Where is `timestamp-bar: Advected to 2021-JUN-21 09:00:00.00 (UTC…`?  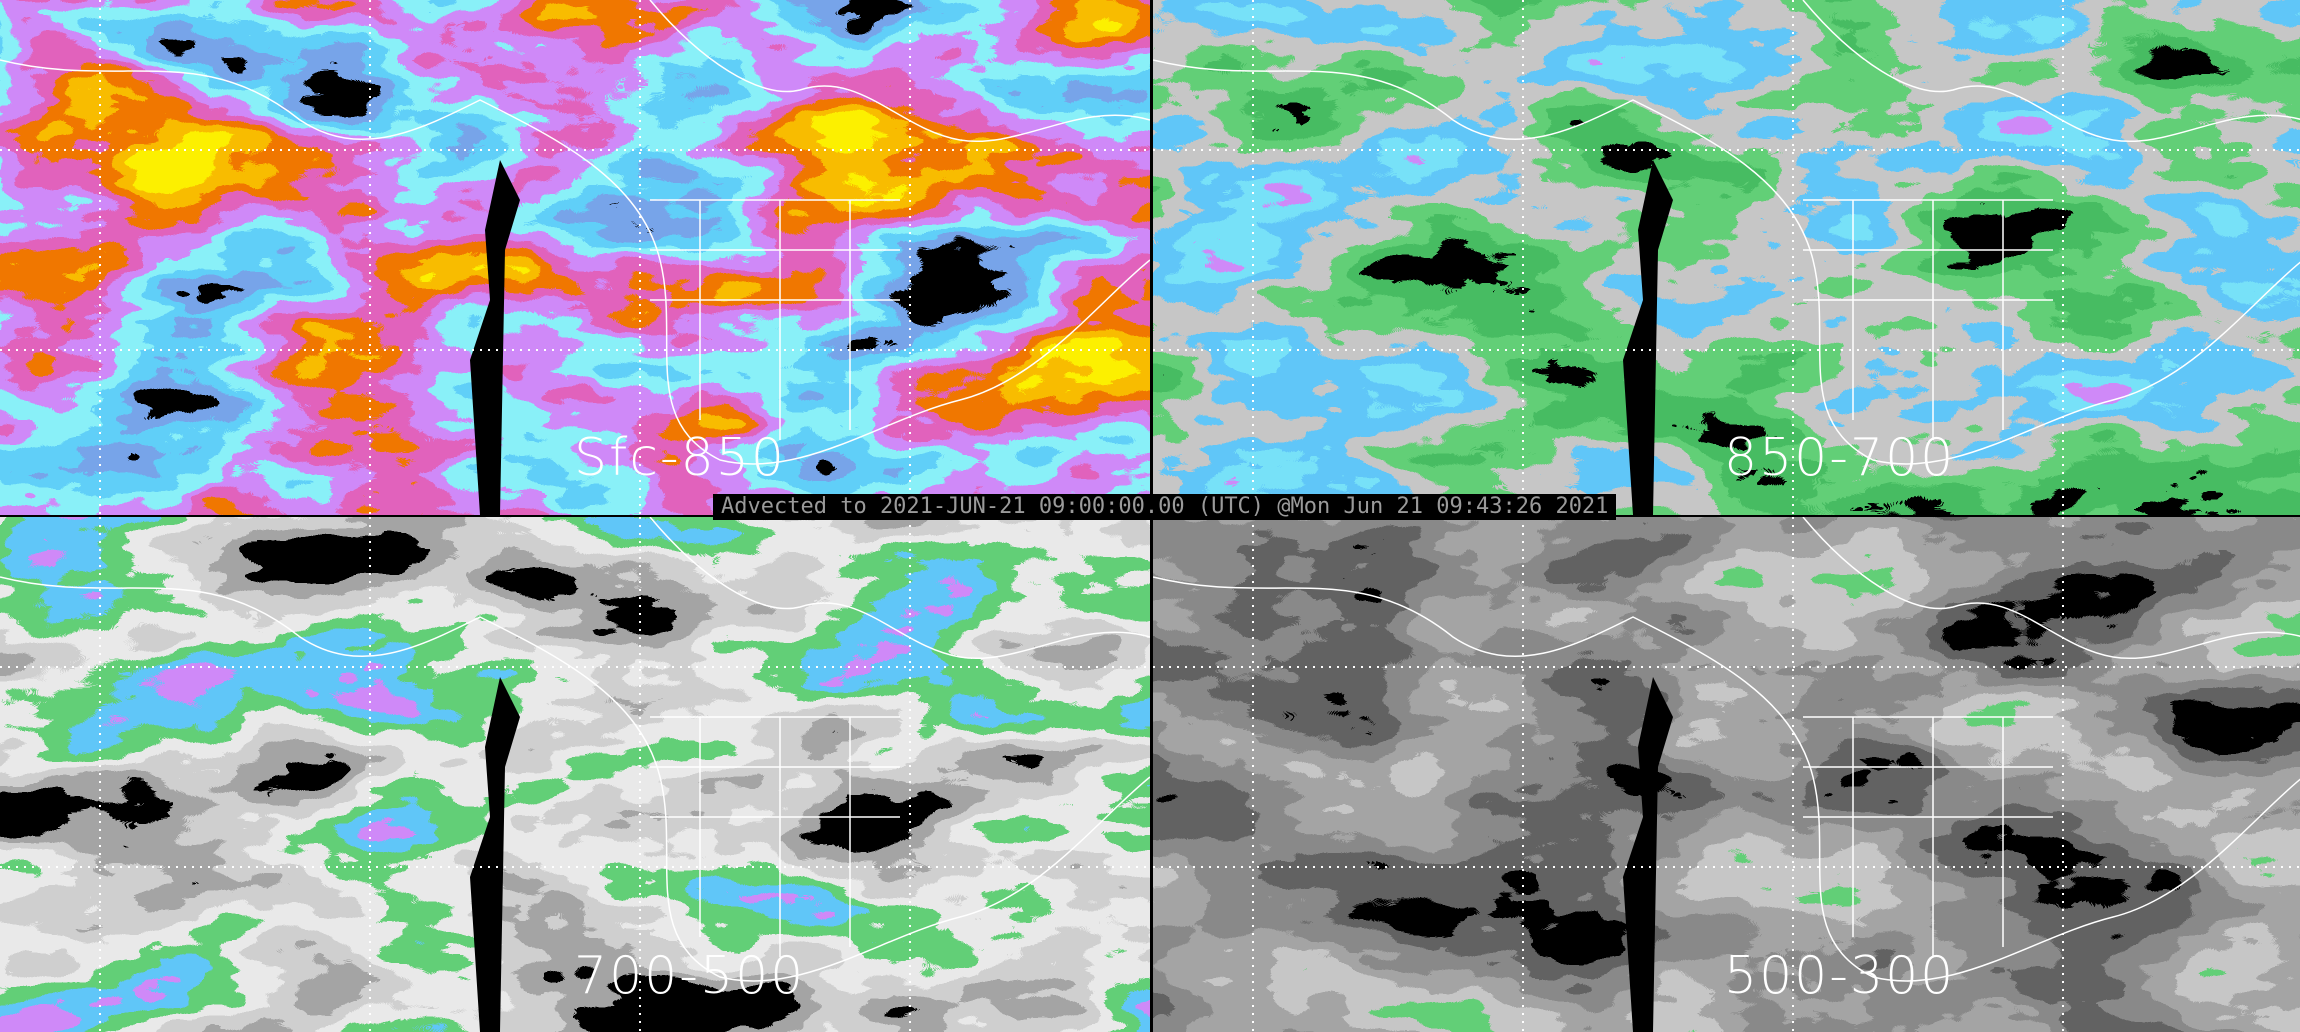 timestamp-bar: Advected to 2021-JUN-21 09:00:00.00 (UTC… is located at coordinates (1165, 507).